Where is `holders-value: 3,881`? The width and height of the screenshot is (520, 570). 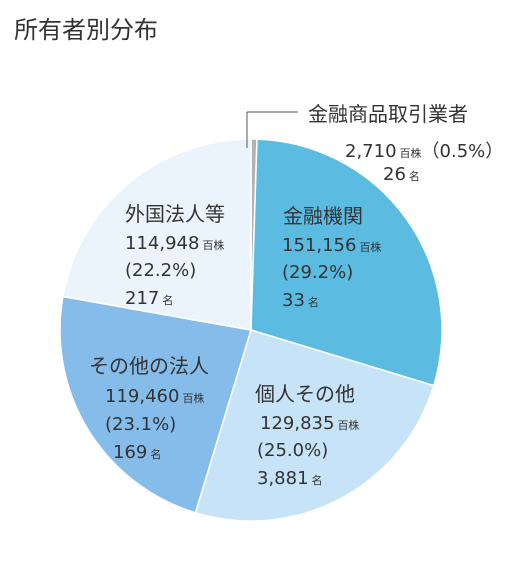 holders-value: 3,881 is located at coordinates (283, 478).